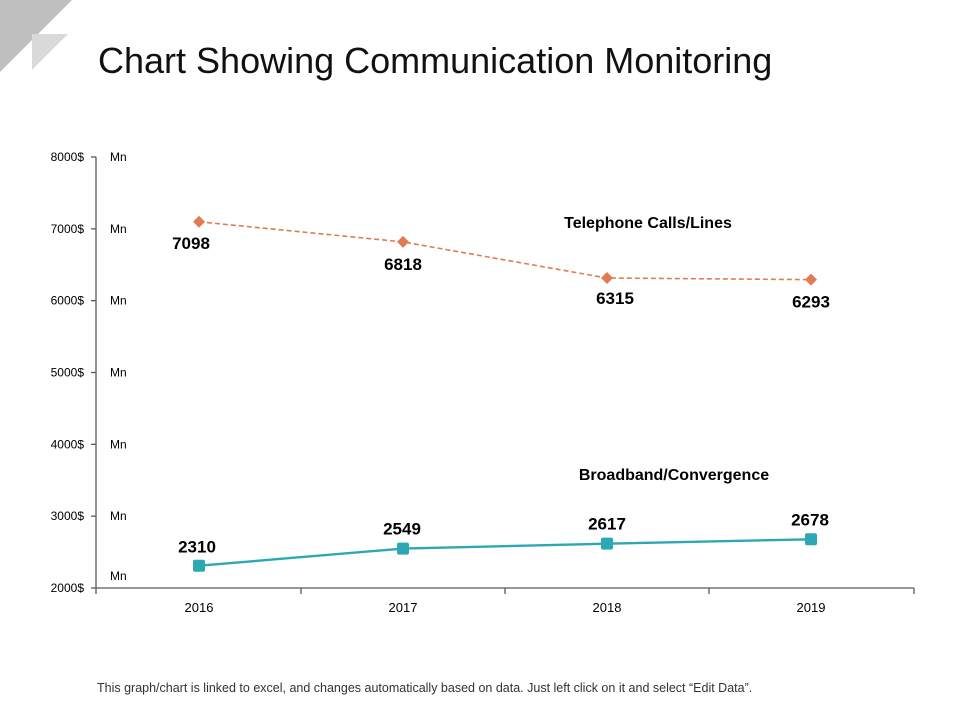 The image size is (960, 720). Describe the element at coordinates (435, 60) in the screenshot. I see `page-title: Chart Showing Communication Monitoring` at that location.